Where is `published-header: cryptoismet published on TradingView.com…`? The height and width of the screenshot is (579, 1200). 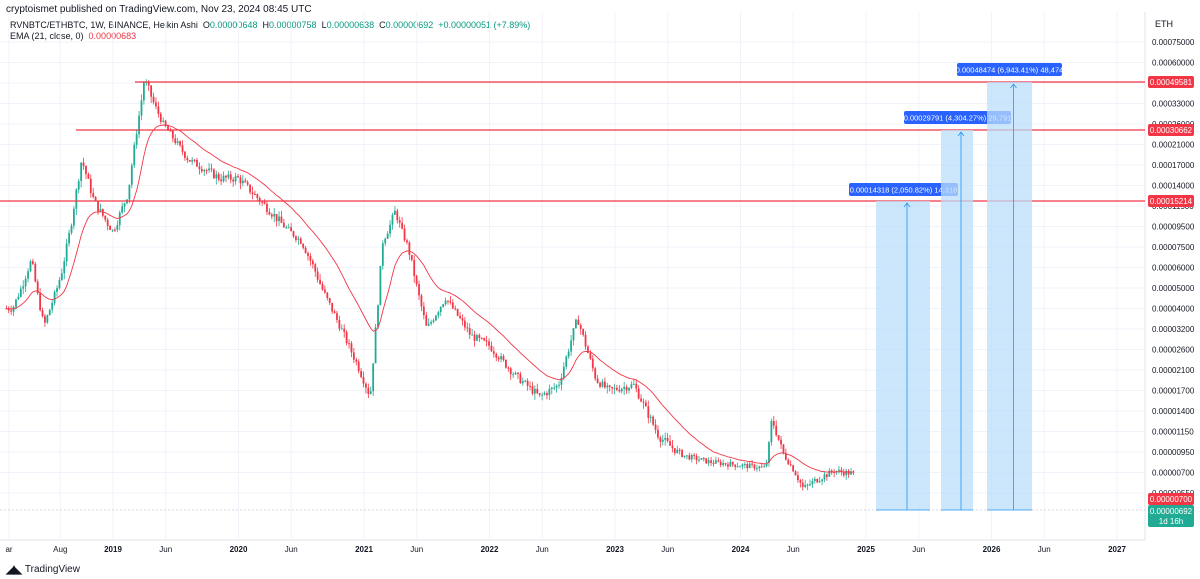 published-header: cryptoismet published on TradingView.com… is located at coordinates (159, 9).